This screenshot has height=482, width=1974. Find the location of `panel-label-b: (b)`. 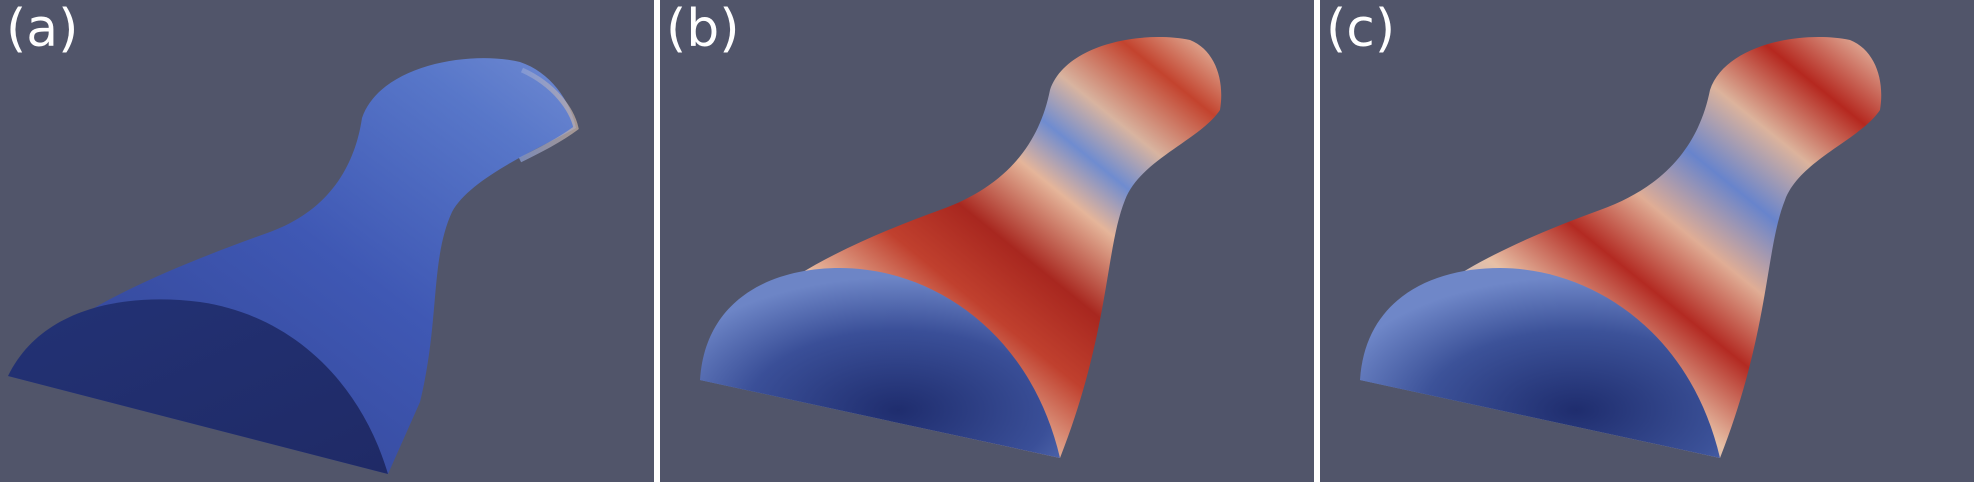

panel-label-b: (b) is located at coordinates (703, 29).